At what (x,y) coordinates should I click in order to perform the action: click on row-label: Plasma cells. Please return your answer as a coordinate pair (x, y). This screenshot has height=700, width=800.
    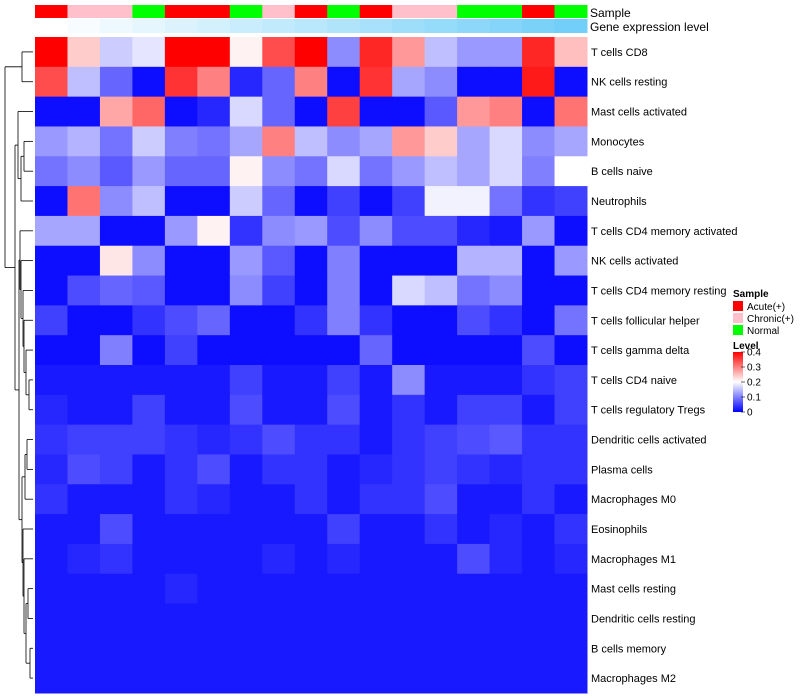
    Looking at the image, I should click on (622, 470).